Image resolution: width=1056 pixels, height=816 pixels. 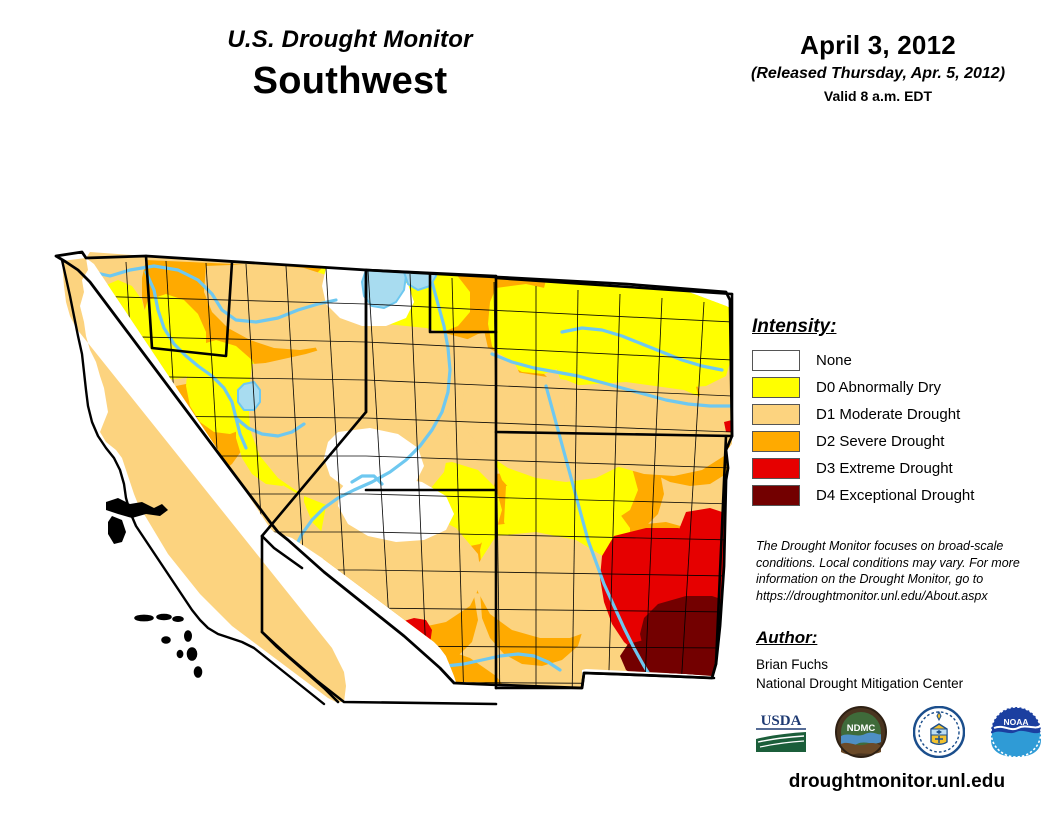 I want to click on legend-label-none: None, so click(x=834, y=360).